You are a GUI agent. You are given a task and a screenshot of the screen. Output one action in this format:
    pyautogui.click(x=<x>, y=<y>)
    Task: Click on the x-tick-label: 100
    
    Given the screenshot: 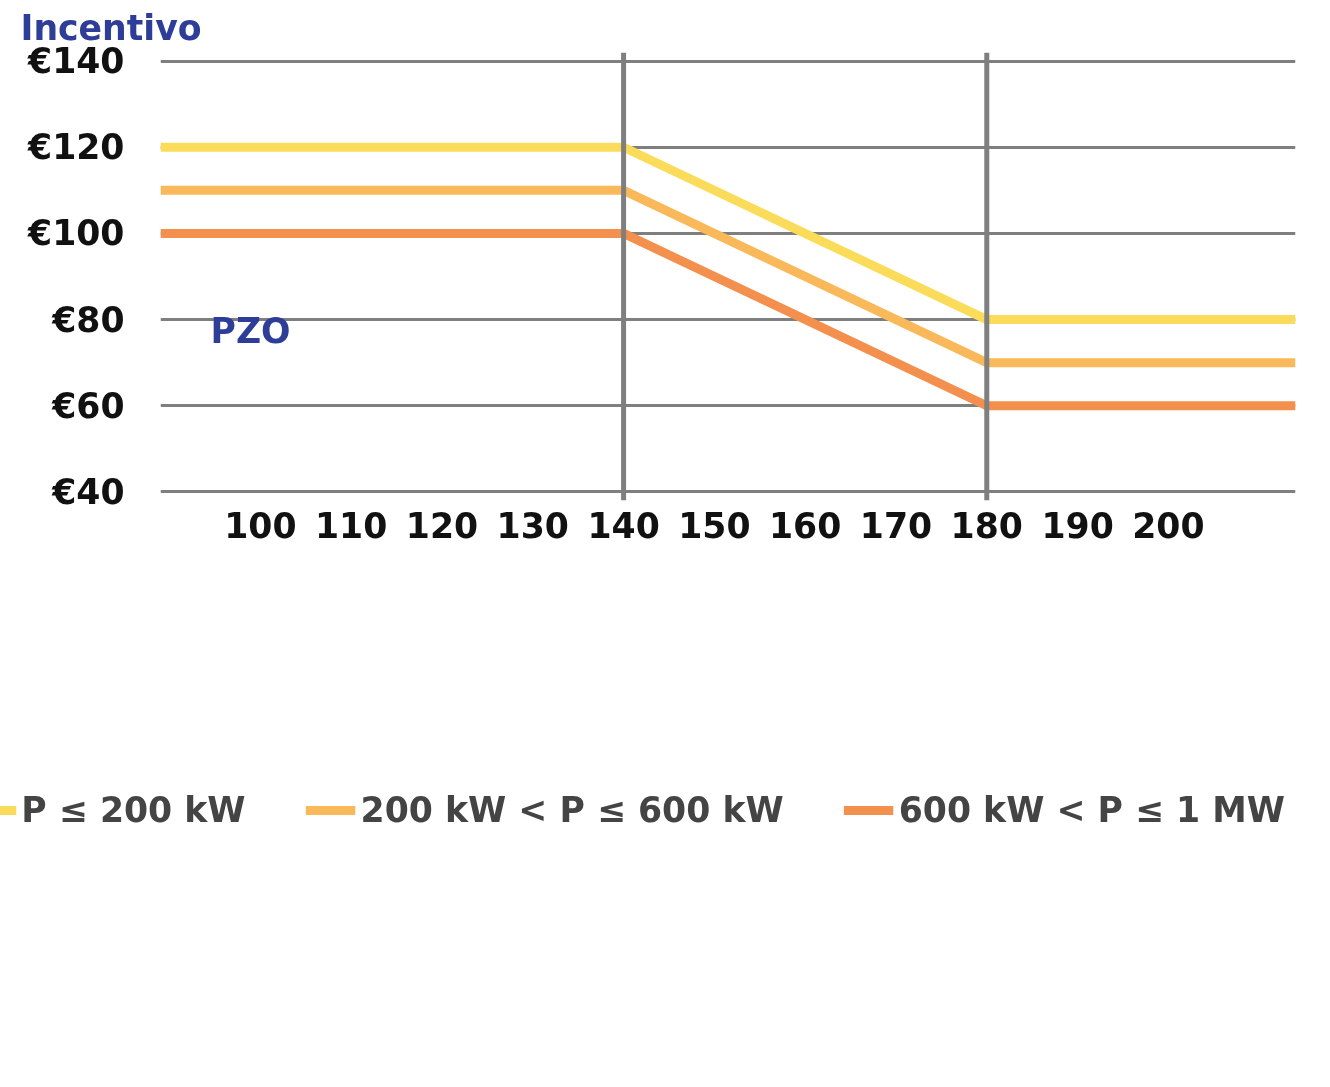 What is the action you would take?
    pyautogui.click(x=260, y=525)
    